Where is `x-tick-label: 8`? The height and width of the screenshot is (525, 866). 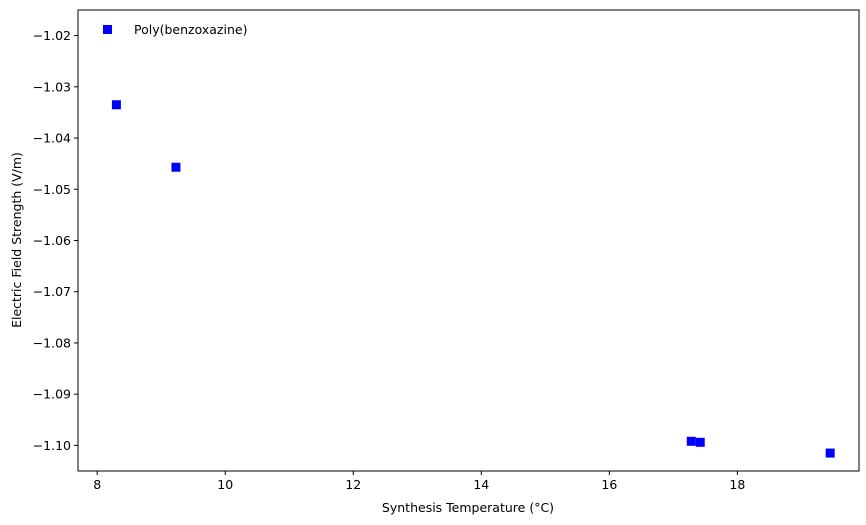 x-tick-label: 8 is located at coordinates (97, 484).